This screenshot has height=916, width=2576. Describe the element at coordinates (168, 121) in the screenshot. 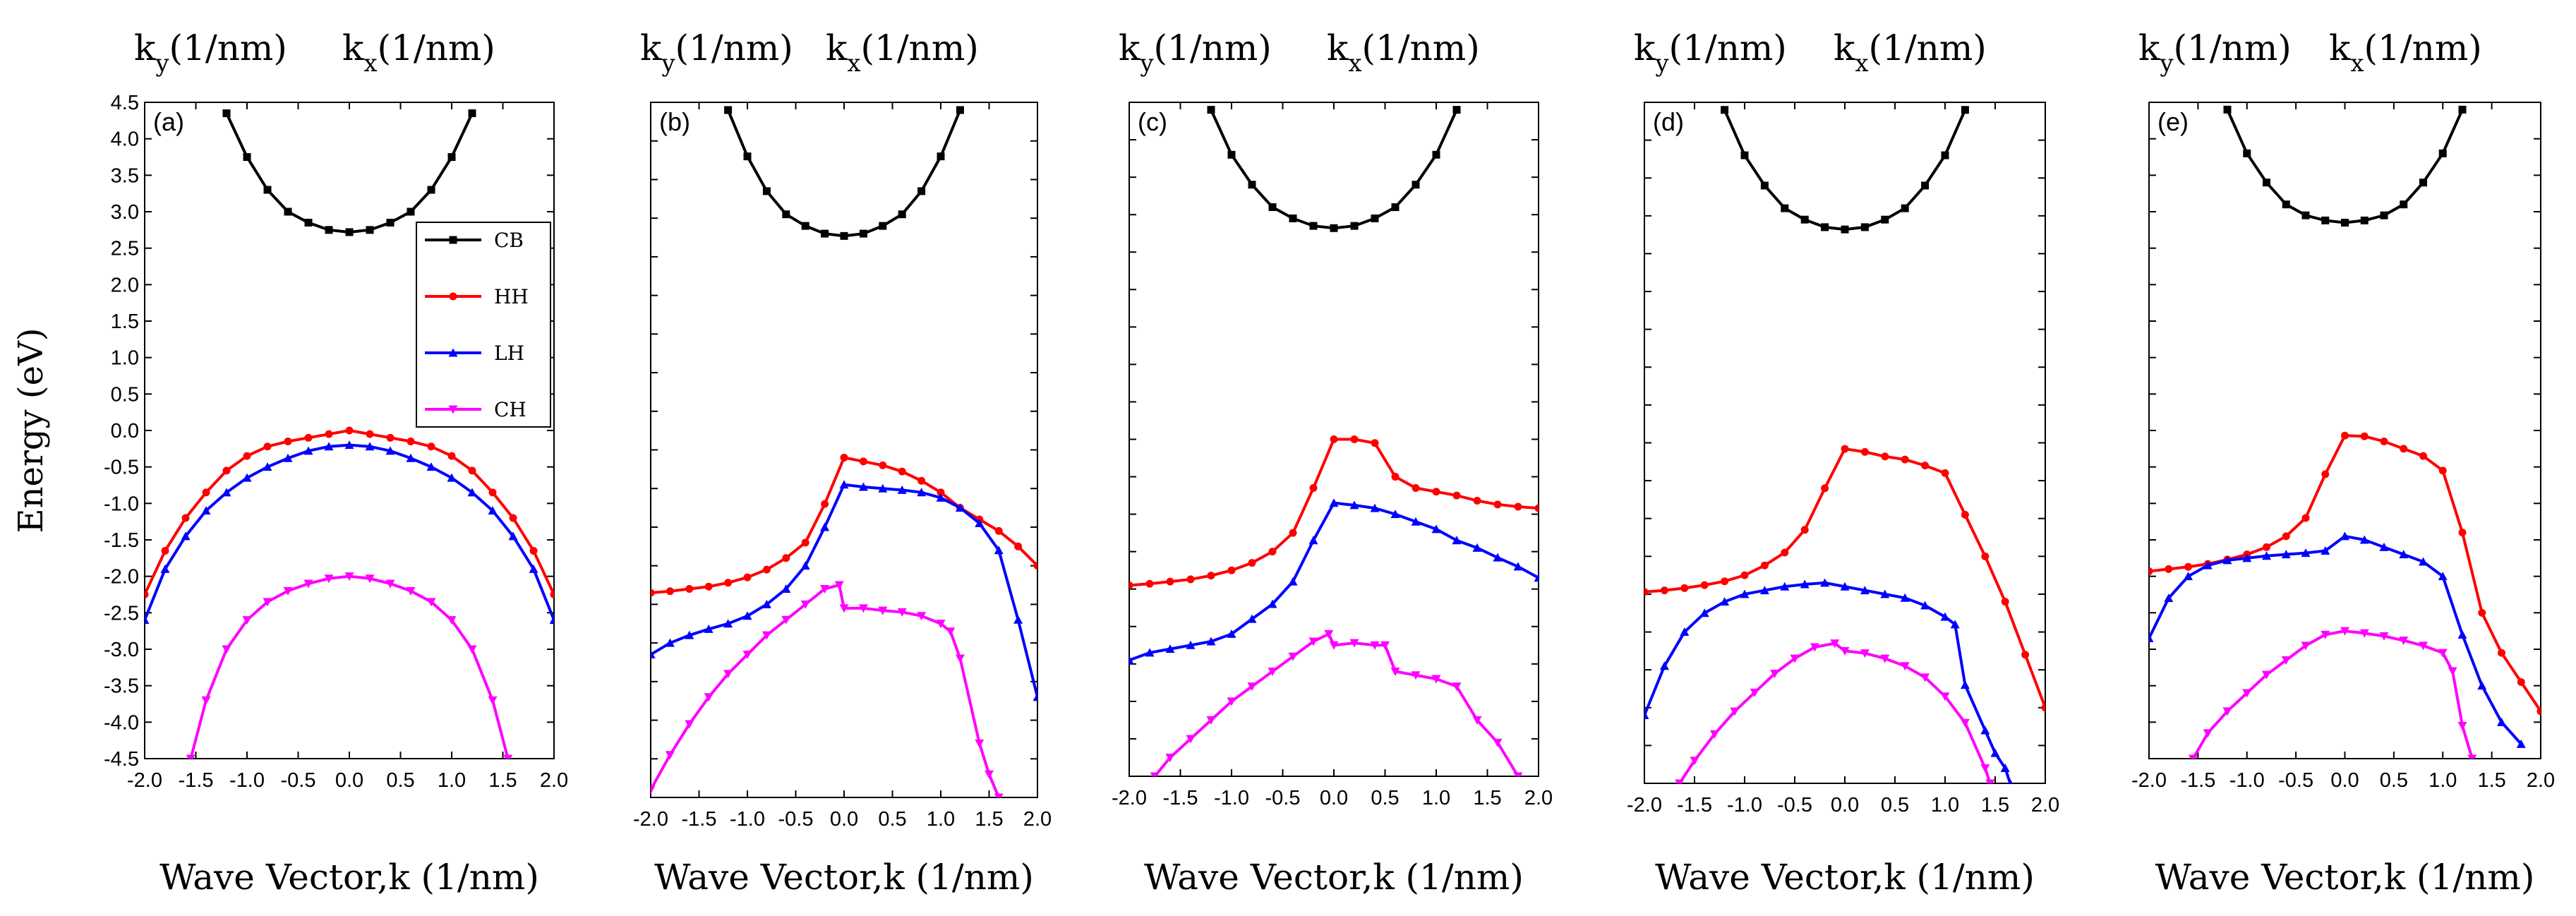

I see `panel-label: (a)` at that location.